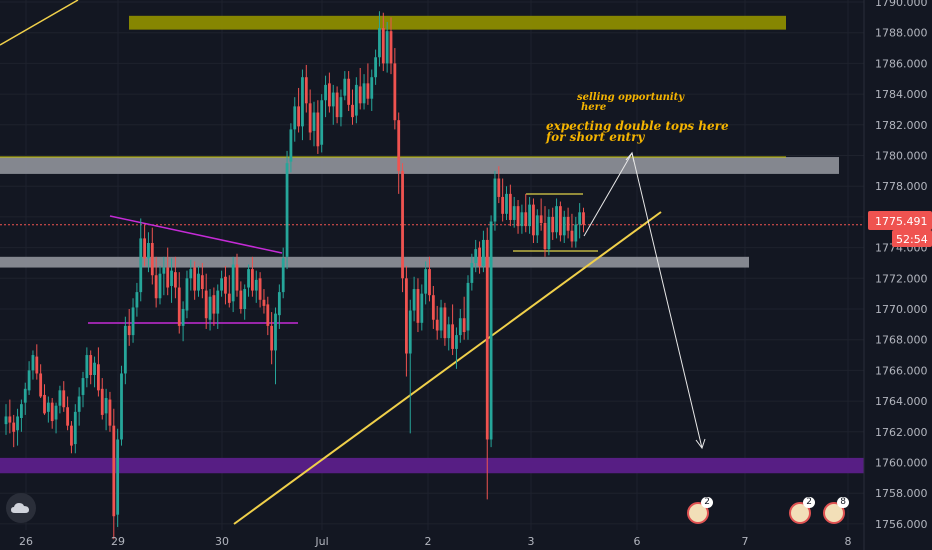 The width and height of the screenshot is (932, 550). What do you see at coordinates (630, 157) in the screenshot?
I see `arrow-up-head` at bounding box center [630, 157].